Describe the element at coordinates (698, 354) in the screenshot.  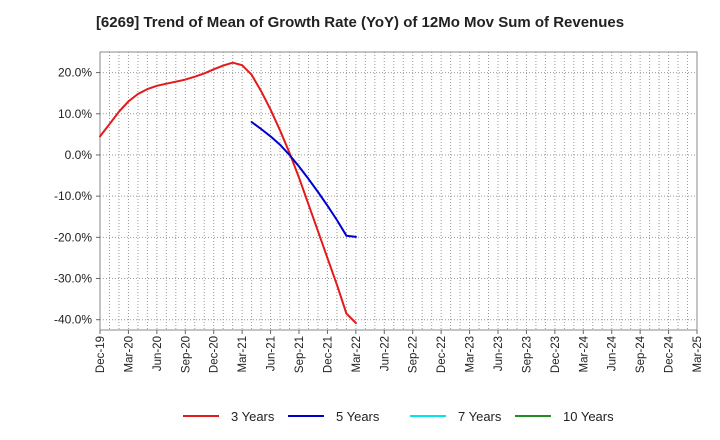
I see `x-tick-label: Mar-25` at that location.